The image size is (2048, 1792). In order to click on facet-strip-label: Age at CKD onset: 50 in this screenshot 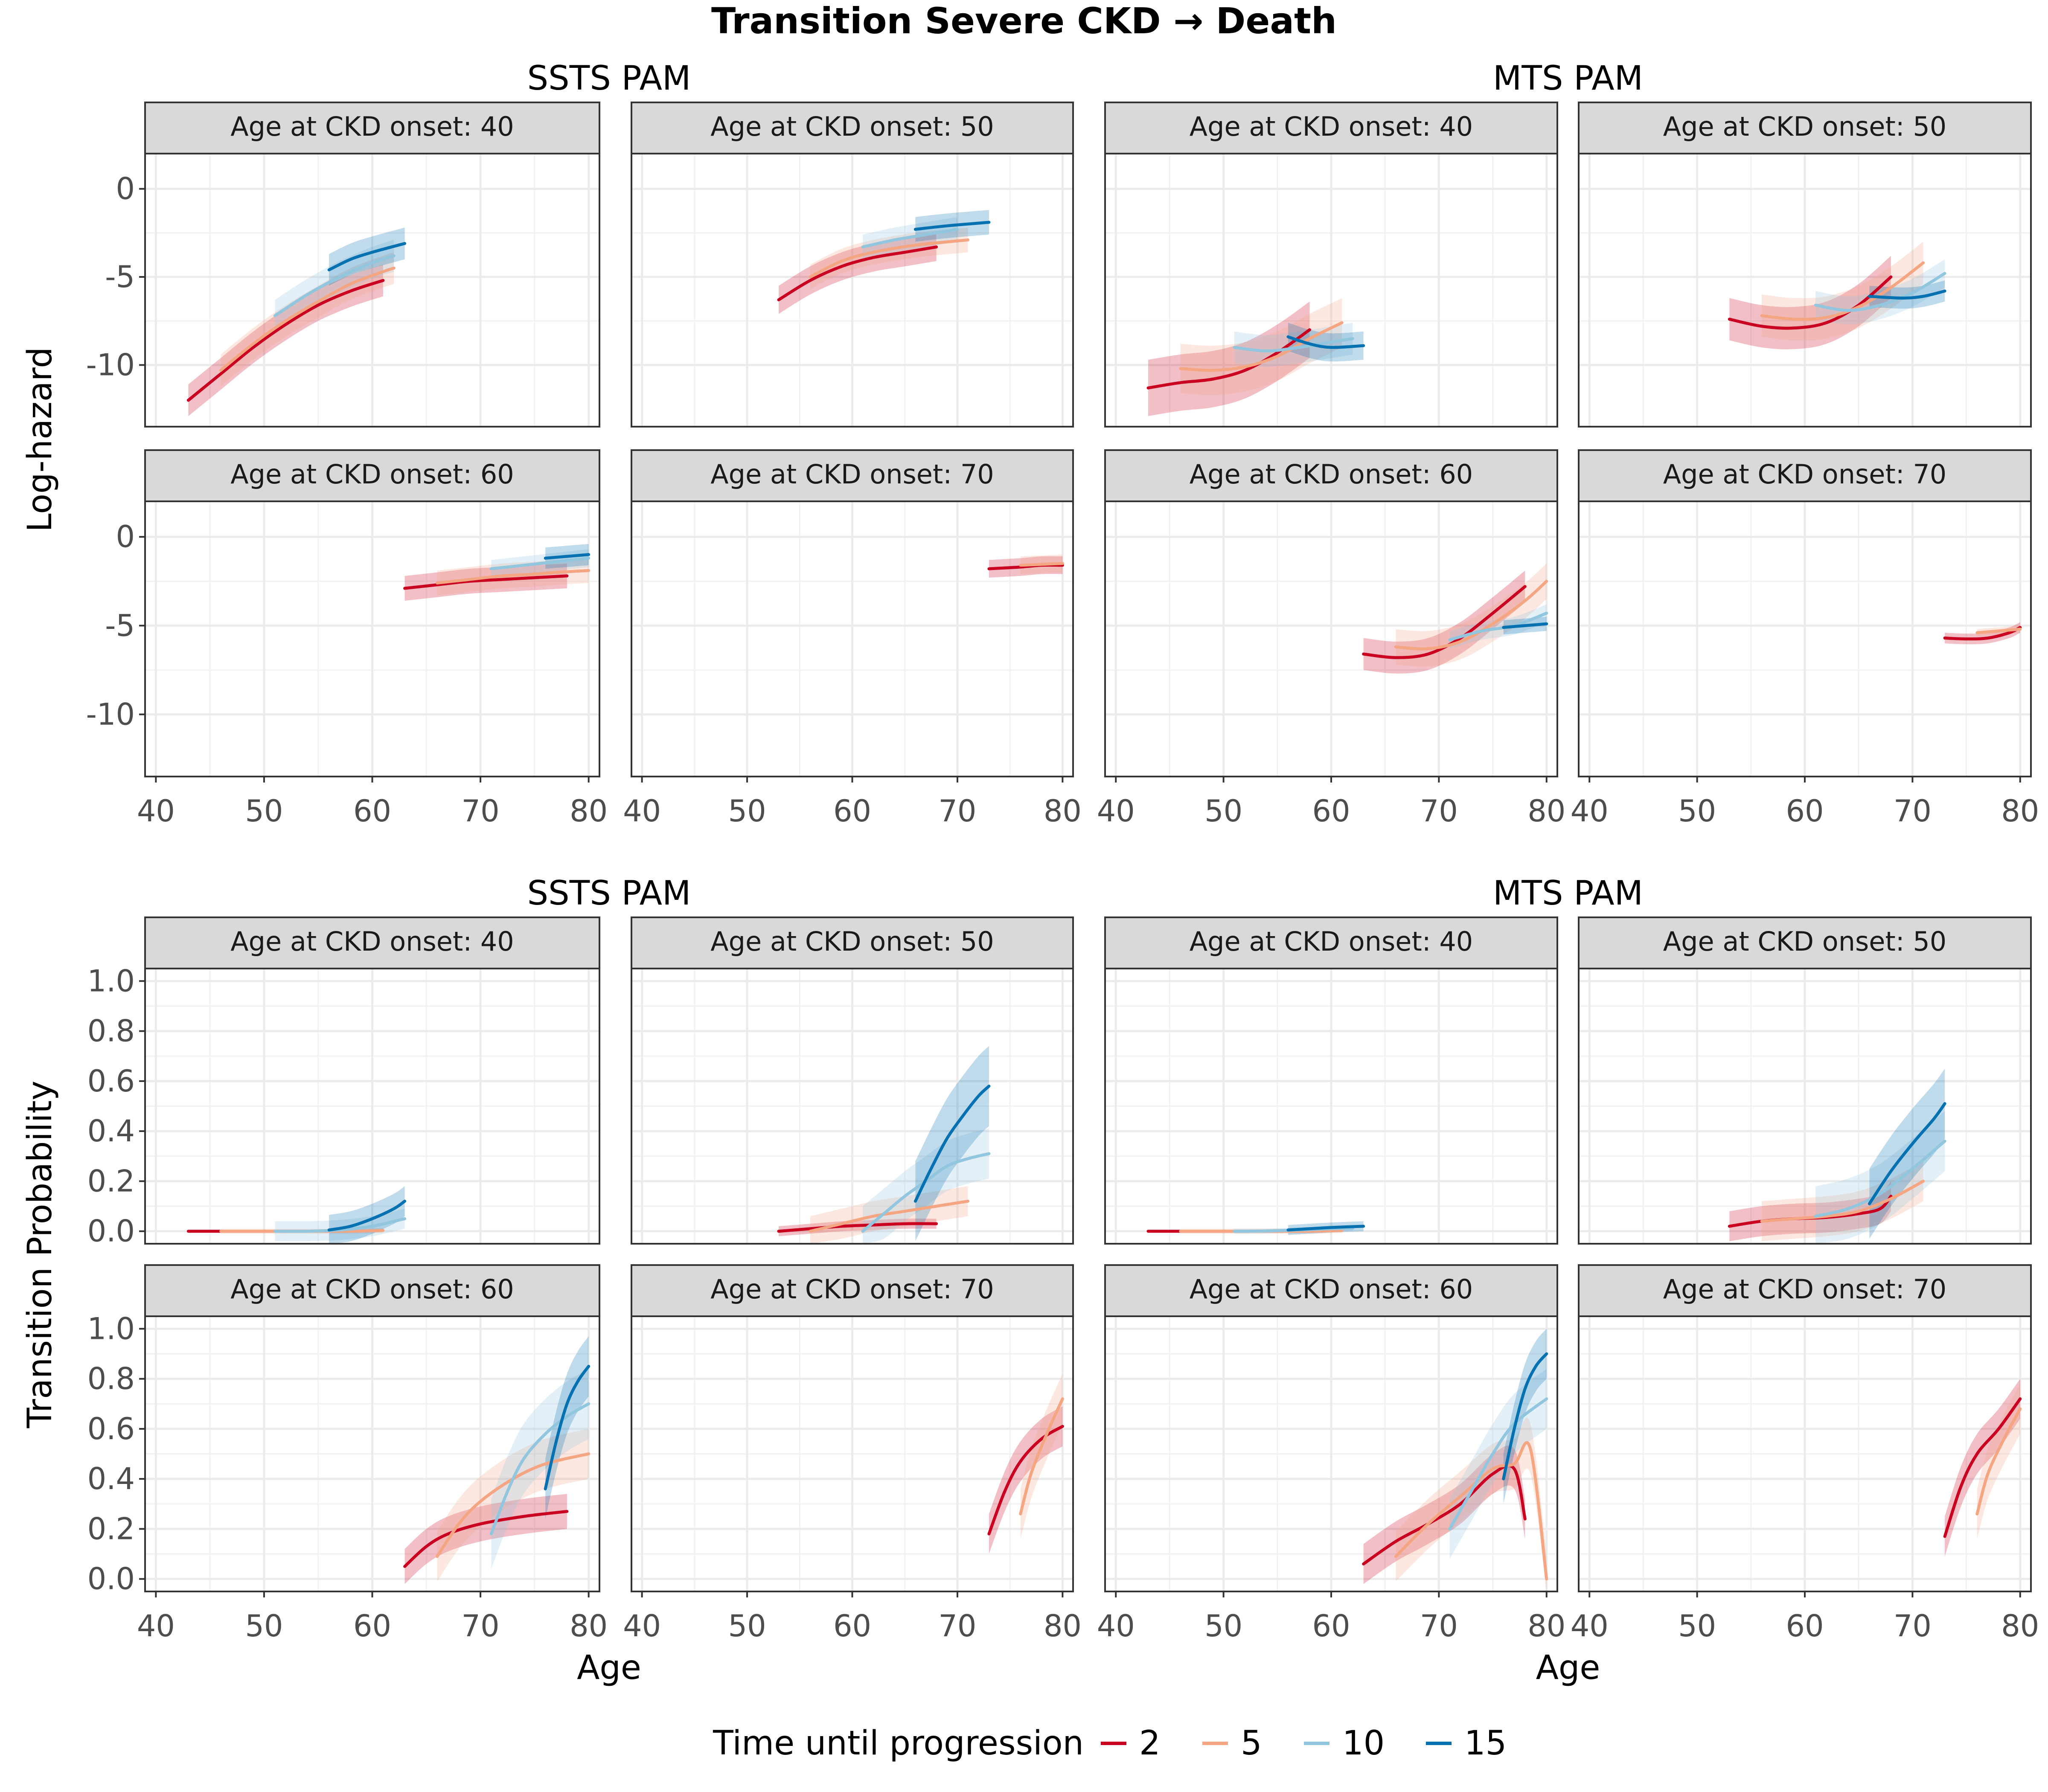, I will do `click(852, 127)`.